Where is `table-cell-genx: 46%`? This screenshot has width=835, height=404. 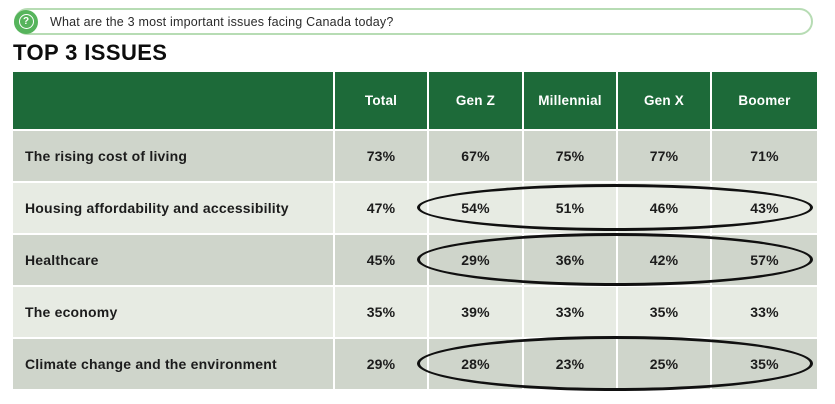
table-cell-genx: 46% is located at coordinates (664, 208).